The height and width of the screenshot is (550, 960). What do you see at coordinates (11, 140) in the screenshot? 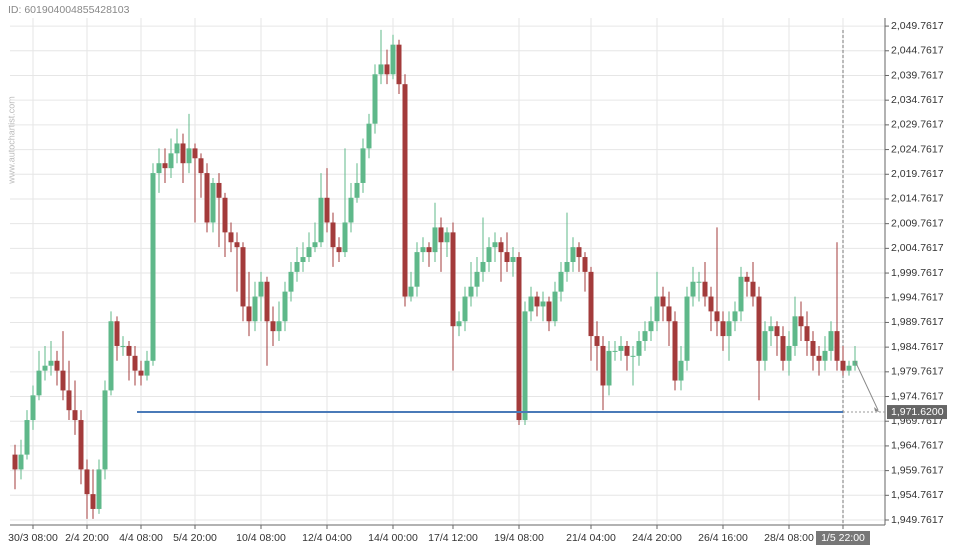
I see `watermark: www.autochartist.com` at bounding box center [11, 140].